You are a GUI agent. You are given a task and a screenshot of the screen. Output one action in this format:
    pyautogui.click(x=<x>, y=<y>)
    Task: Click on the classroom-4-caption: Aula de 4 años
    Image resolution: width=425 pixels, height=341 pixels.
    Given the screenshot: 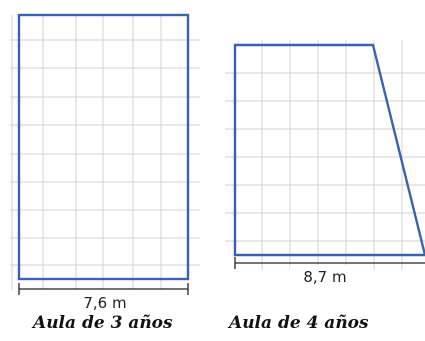 What is the action you would take?
    pyautogui.click(x=299, y=323)
    